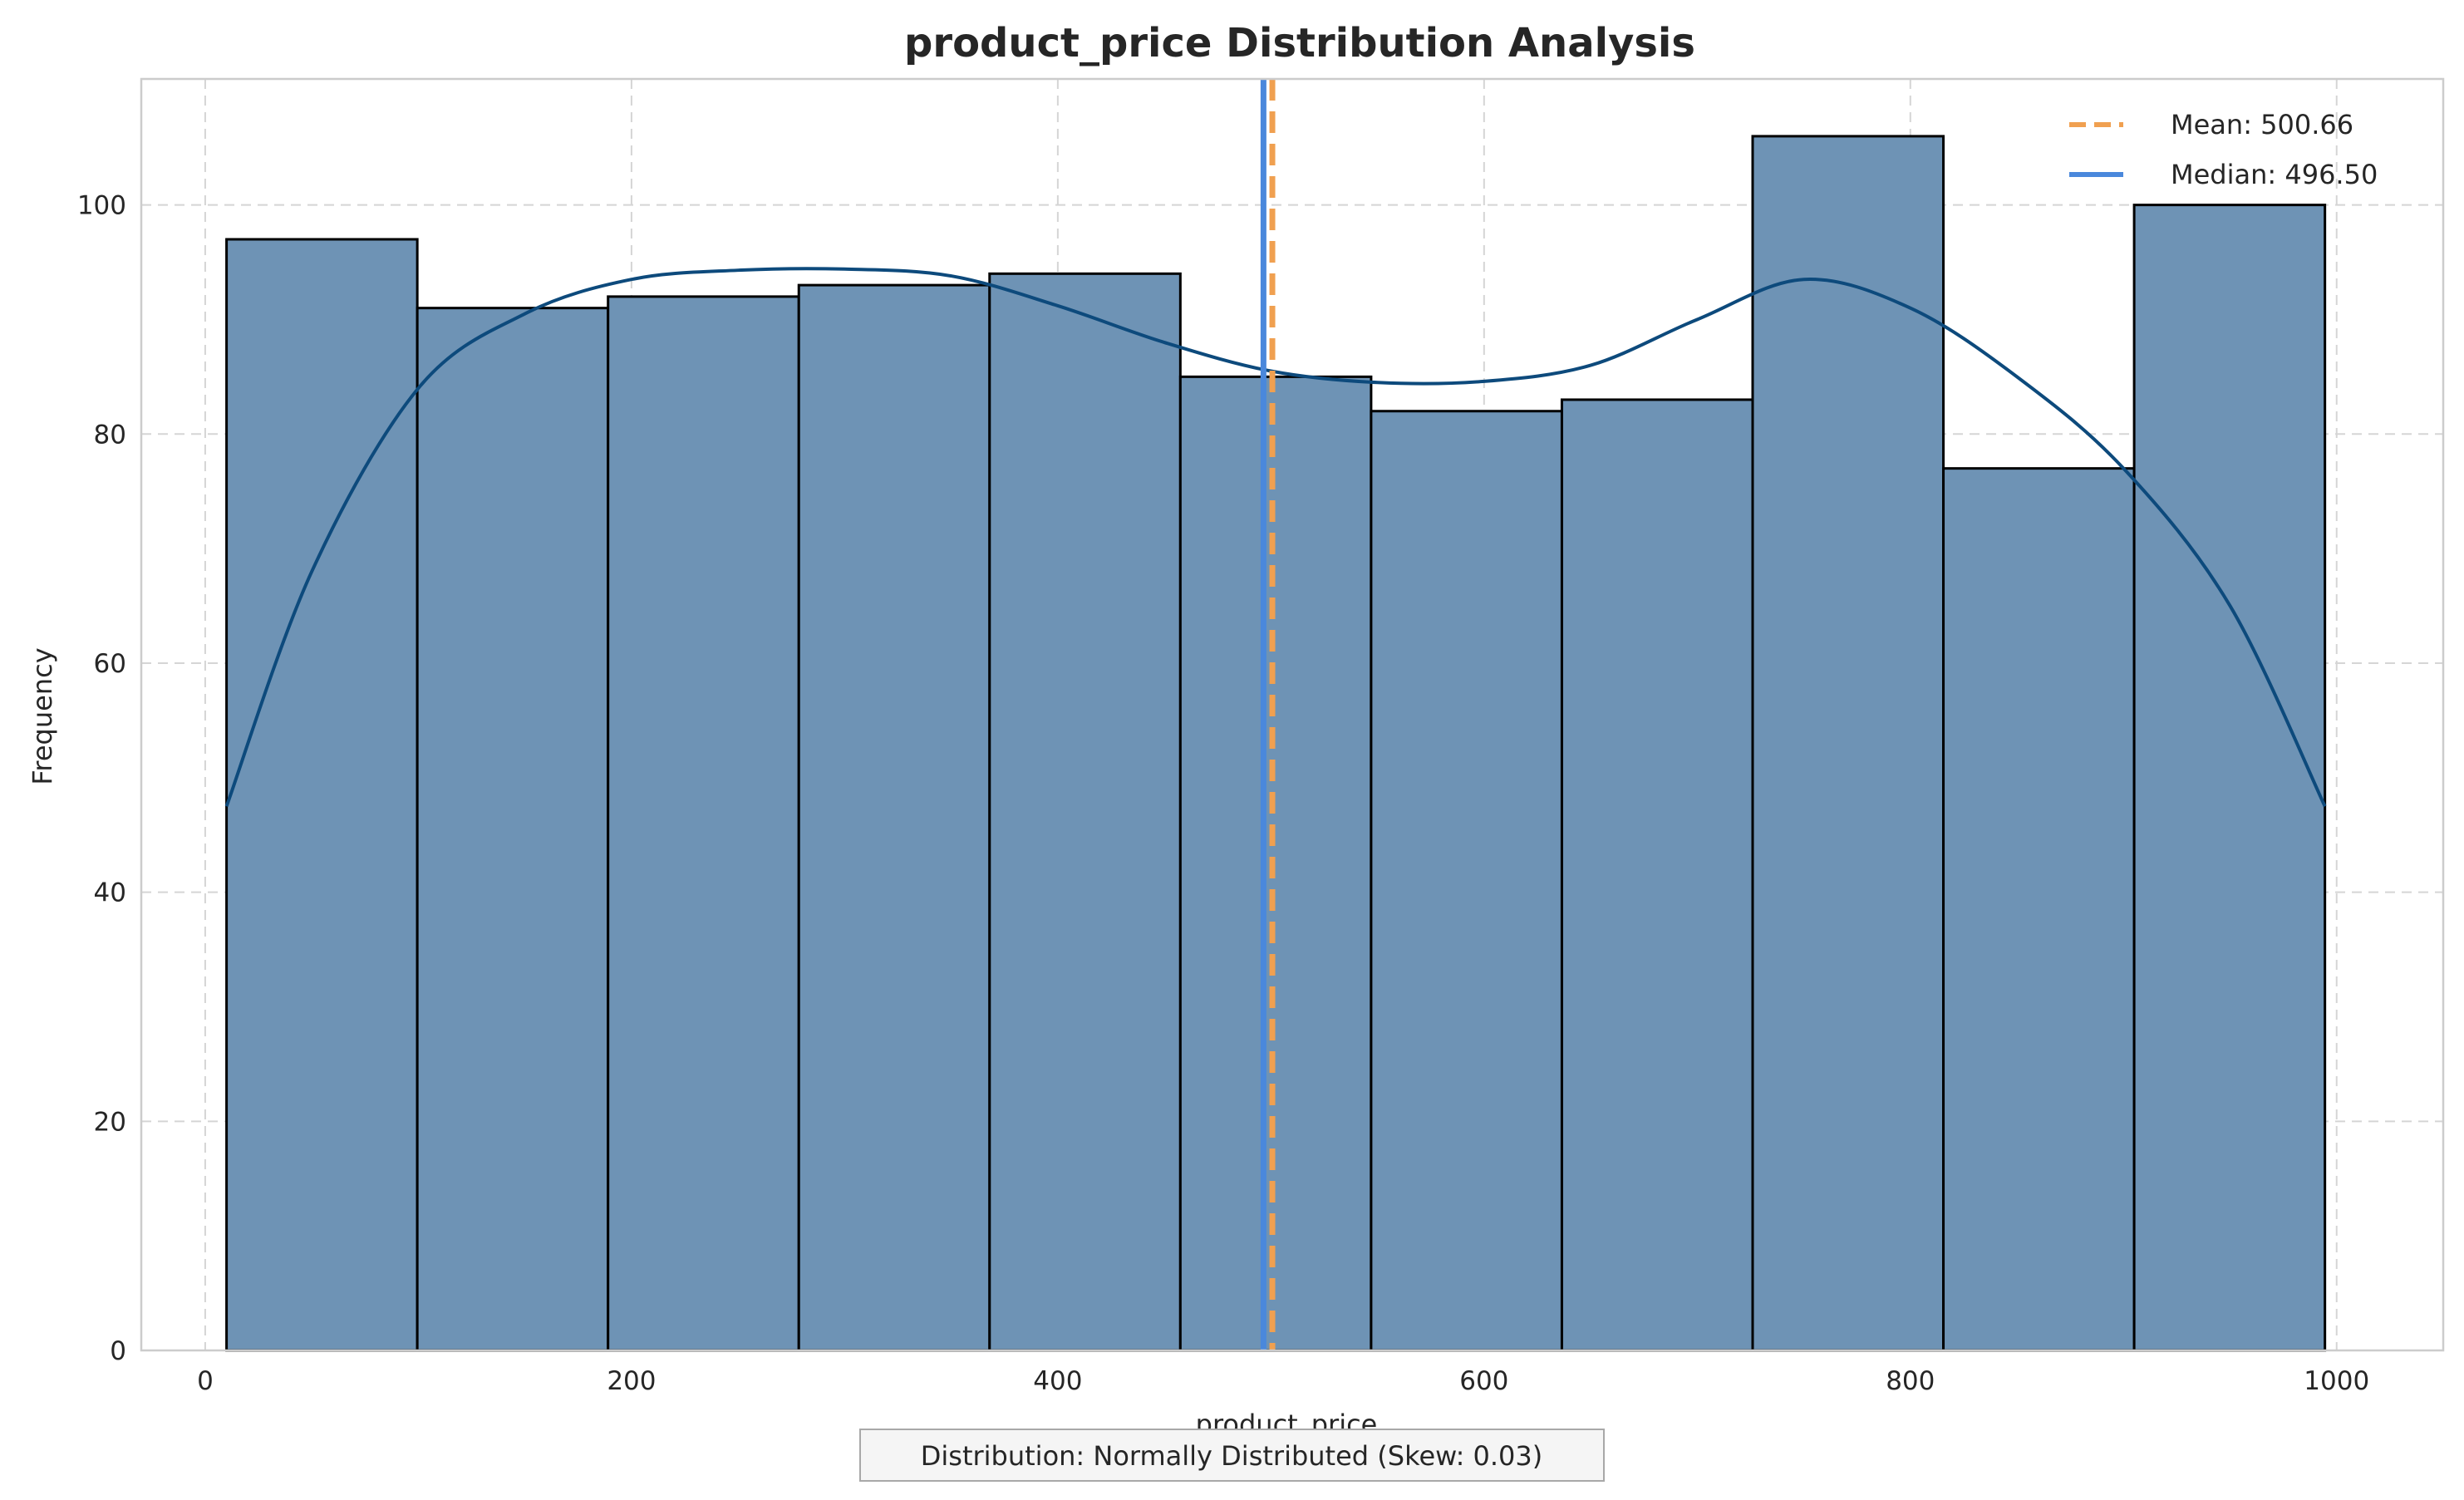  I want to click on y-tick-label: 0, so click(118, 1351).